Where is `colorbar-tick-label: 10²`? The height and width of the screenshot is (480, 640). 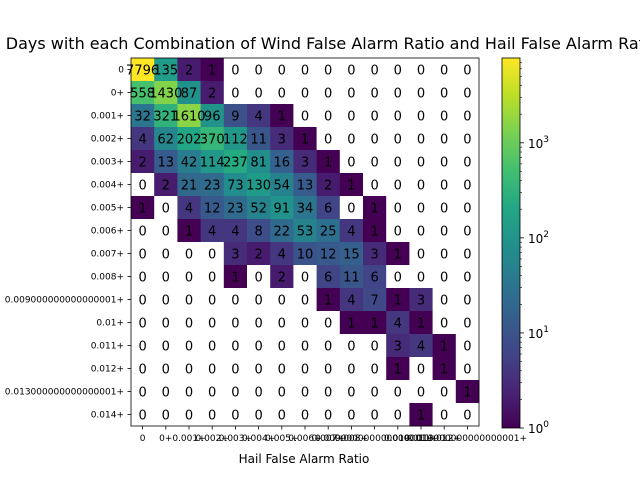 colorbar-tick-label: 10² is located at coordinates (538, 238).